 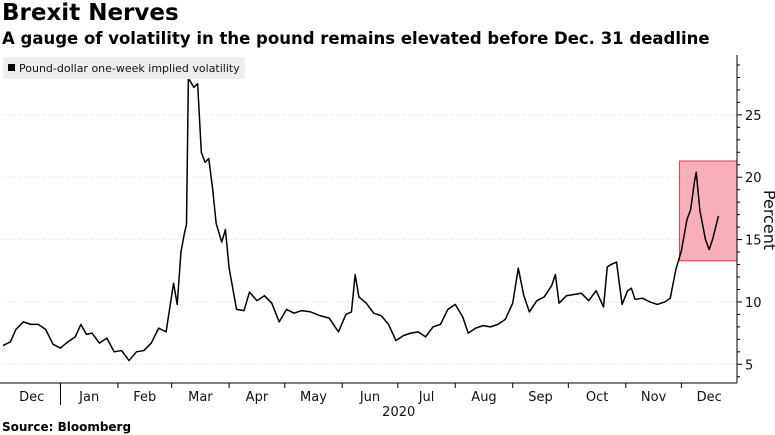 What do you see at coordinates (749, 365) in the screenshot?
I see `y-tick-label: 5` at bounding box center [749, 365].